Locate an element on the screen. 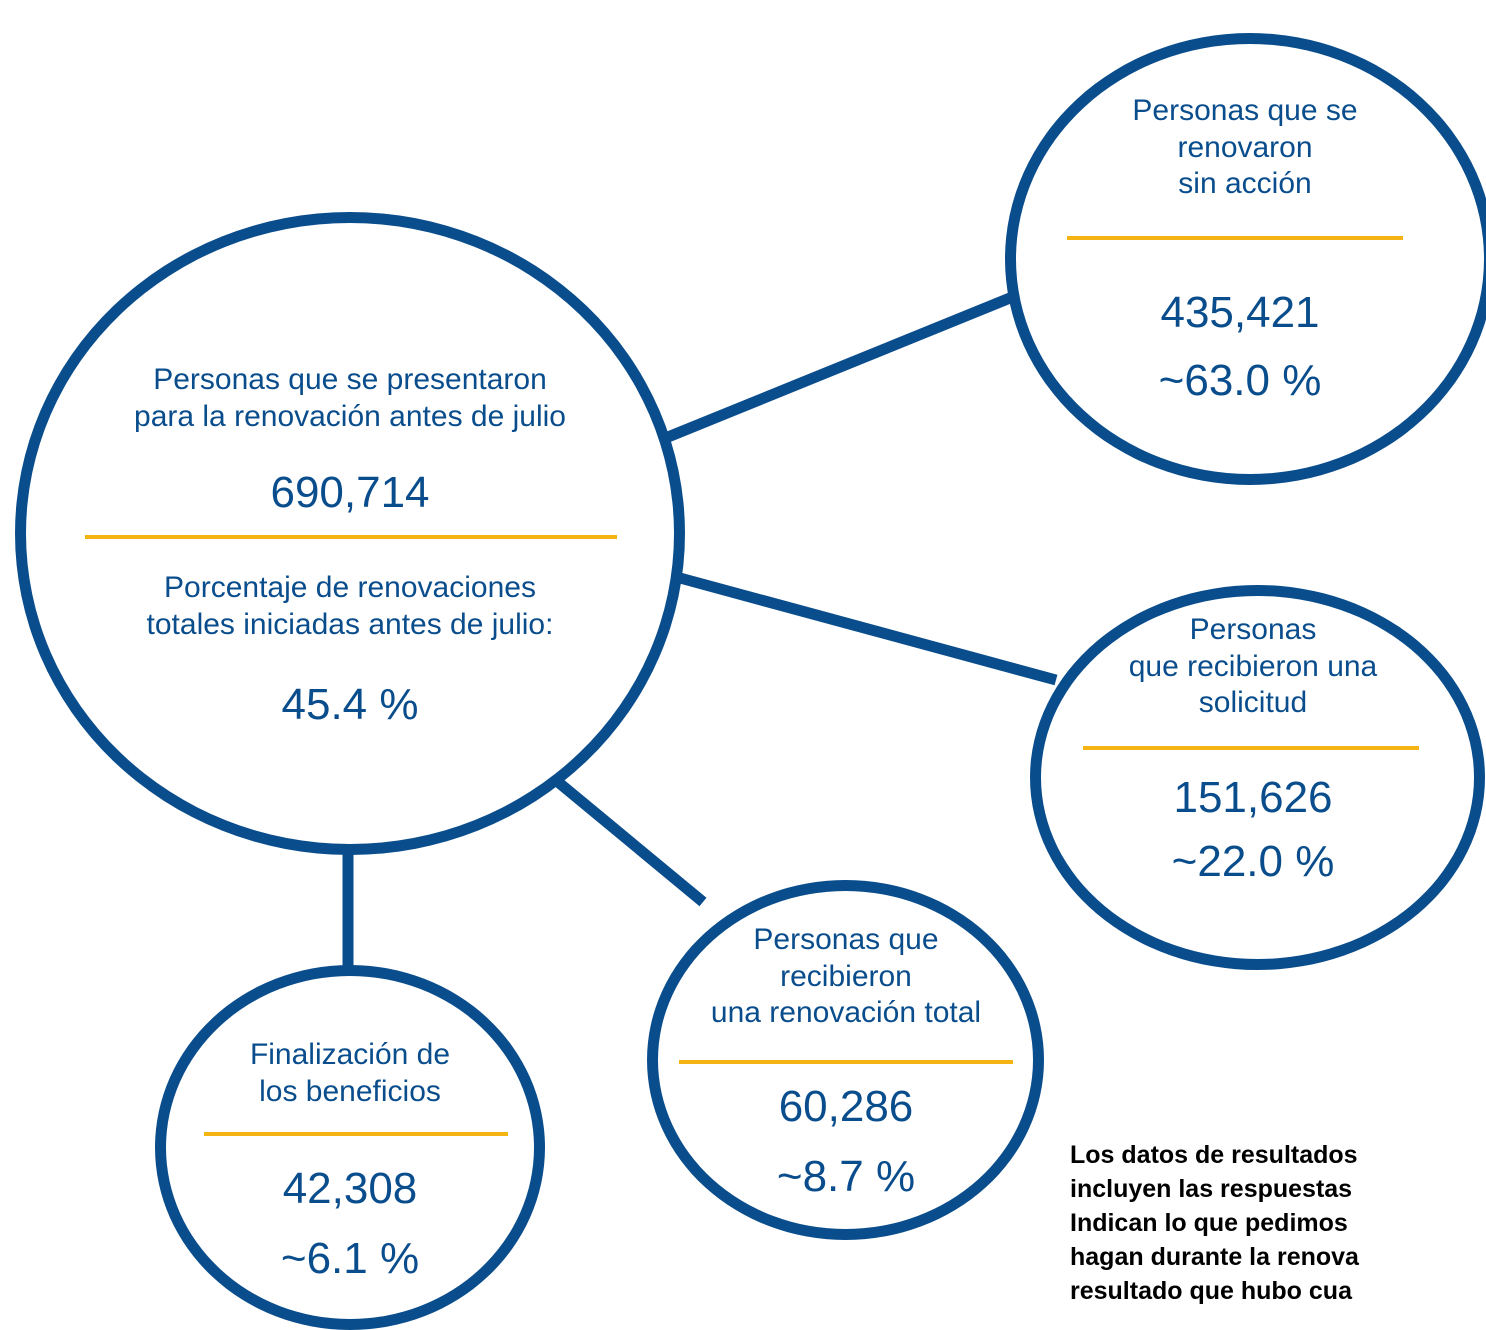 The image size is (1486, 1330). finalizacion-label-line: Finalización de is located at coordinates (350, 1054).